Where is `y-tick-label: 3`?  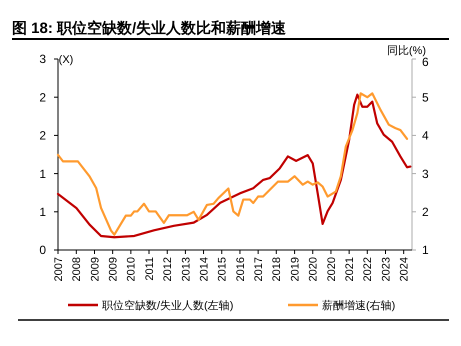
y-tick-label: 3 is located at coordinates (42, 59).